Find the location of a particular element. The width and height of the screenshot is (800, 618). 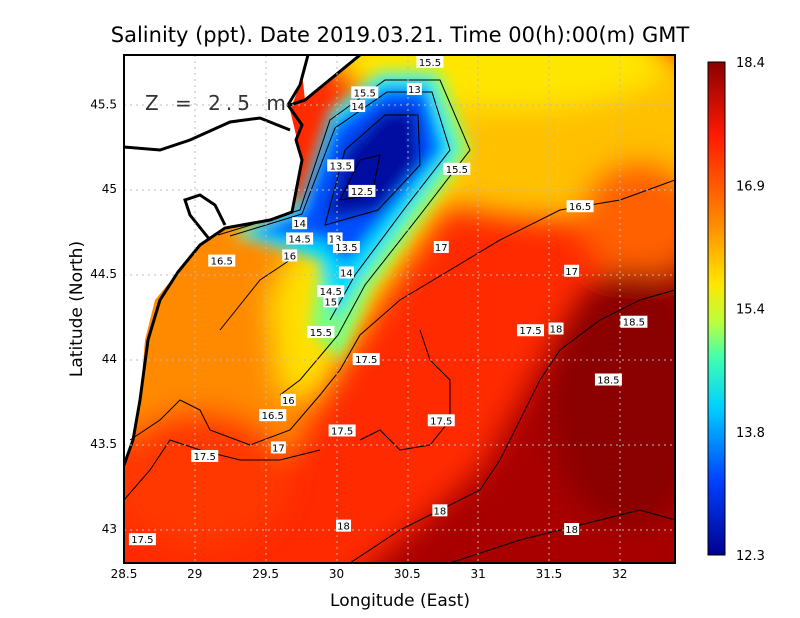

x-tick-label: 30.5 is located at coordinates (407, 574).